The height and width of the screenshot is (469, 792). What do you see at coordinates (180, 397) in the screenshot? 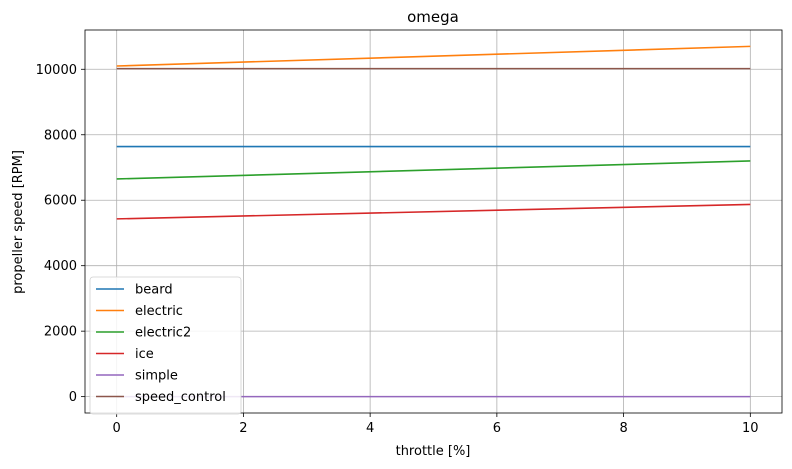
I see `legend-label: speed_control` at bounding box center [180, 397].